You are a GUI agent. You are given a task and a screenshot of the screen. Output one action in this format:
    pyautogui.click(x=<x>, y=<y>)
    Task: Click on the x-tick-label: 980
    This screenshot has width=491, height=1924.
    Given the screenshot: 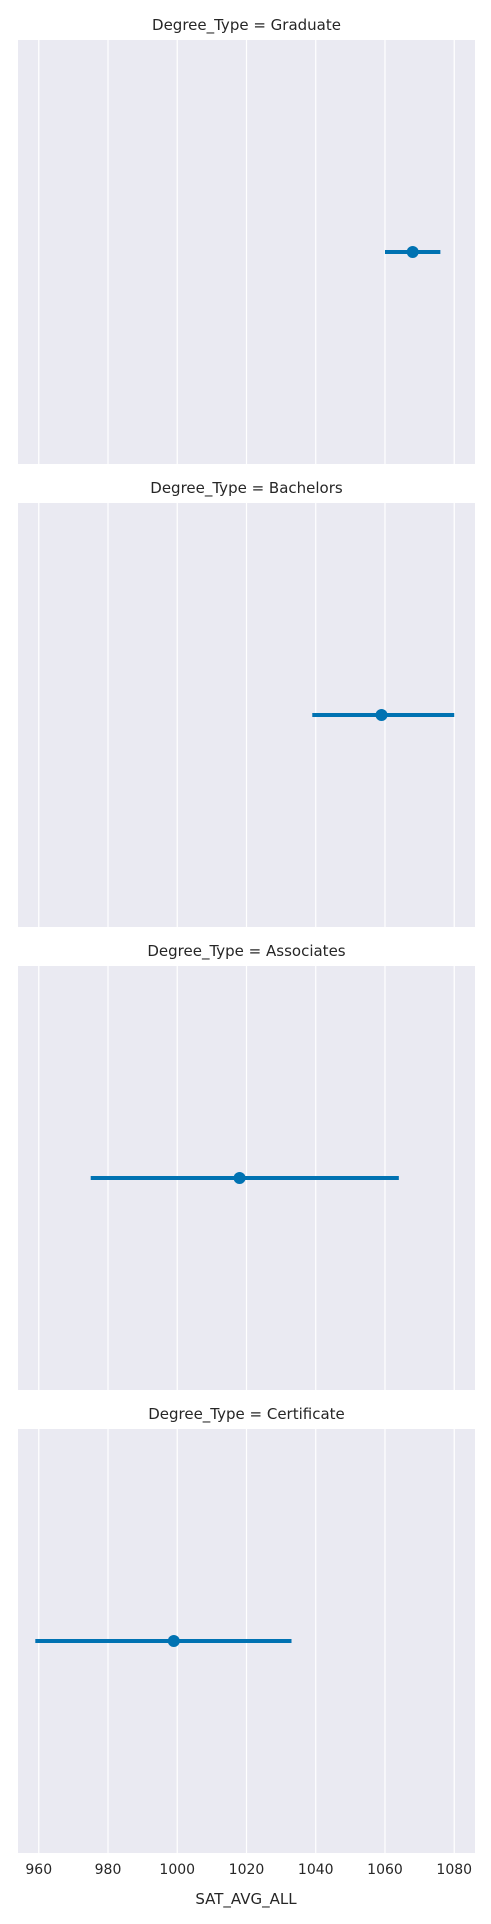 What is the action you would take?
    pyautogui.click(x=108, y=1870)
    